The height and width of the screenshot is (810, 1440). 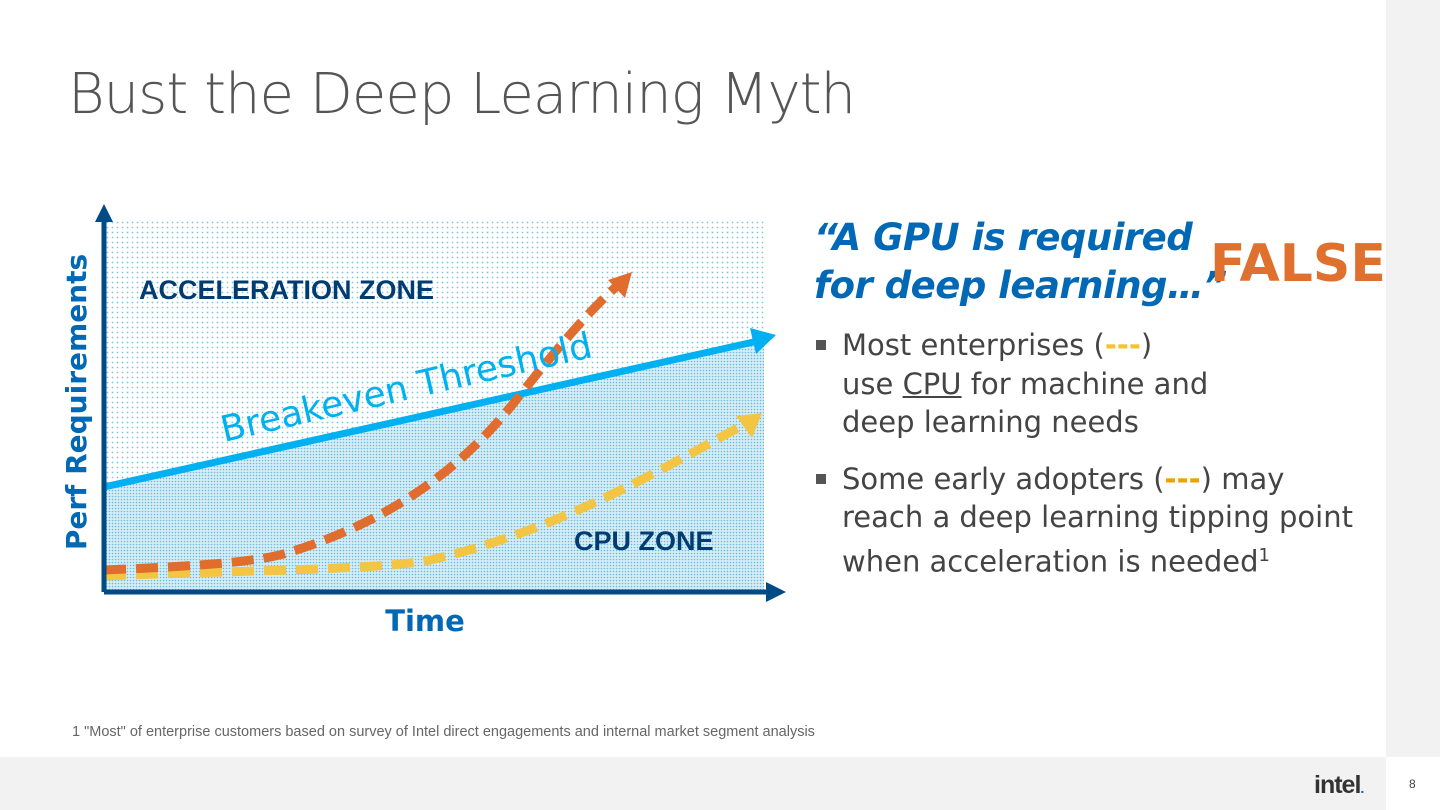 I want to click on text: reach a deep learning tipping point, so click(x=1097, y=517).